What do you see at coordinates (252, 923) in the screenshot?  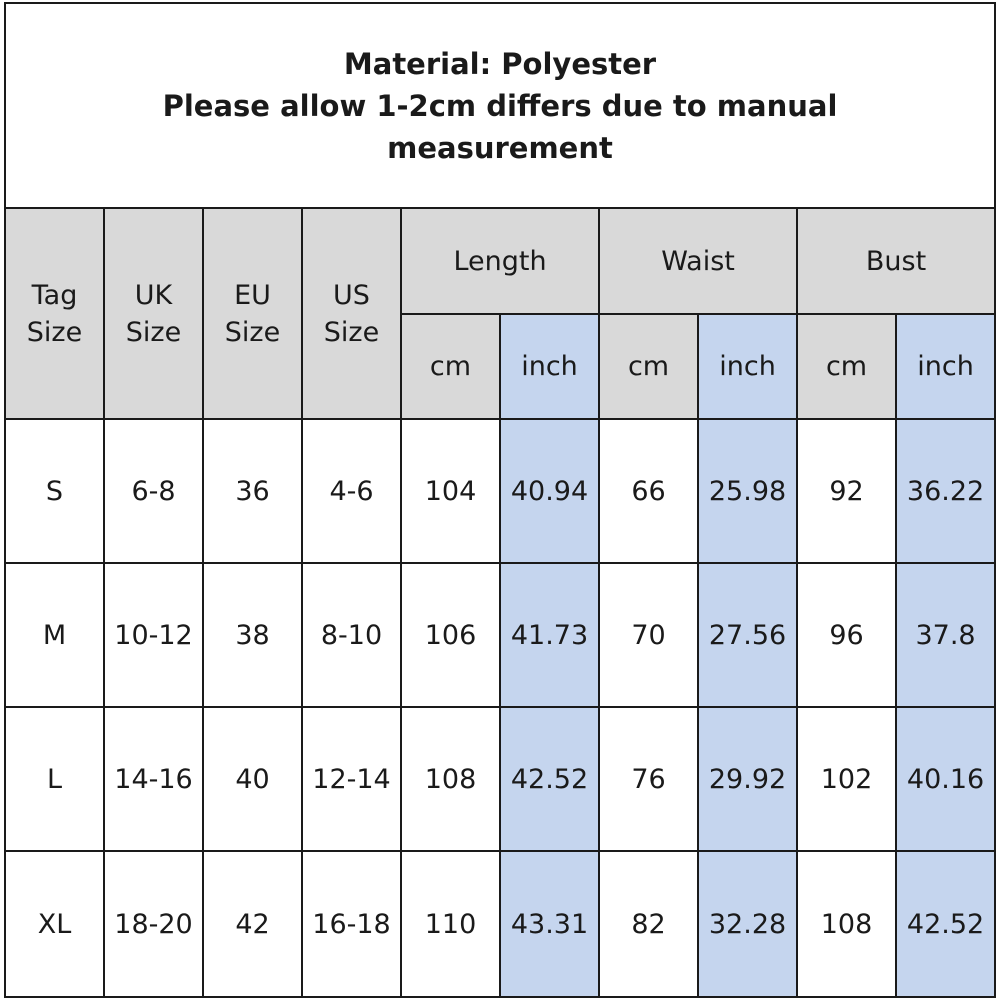 I see `cell-eu-size: 42` at bounding box center [252, 923].